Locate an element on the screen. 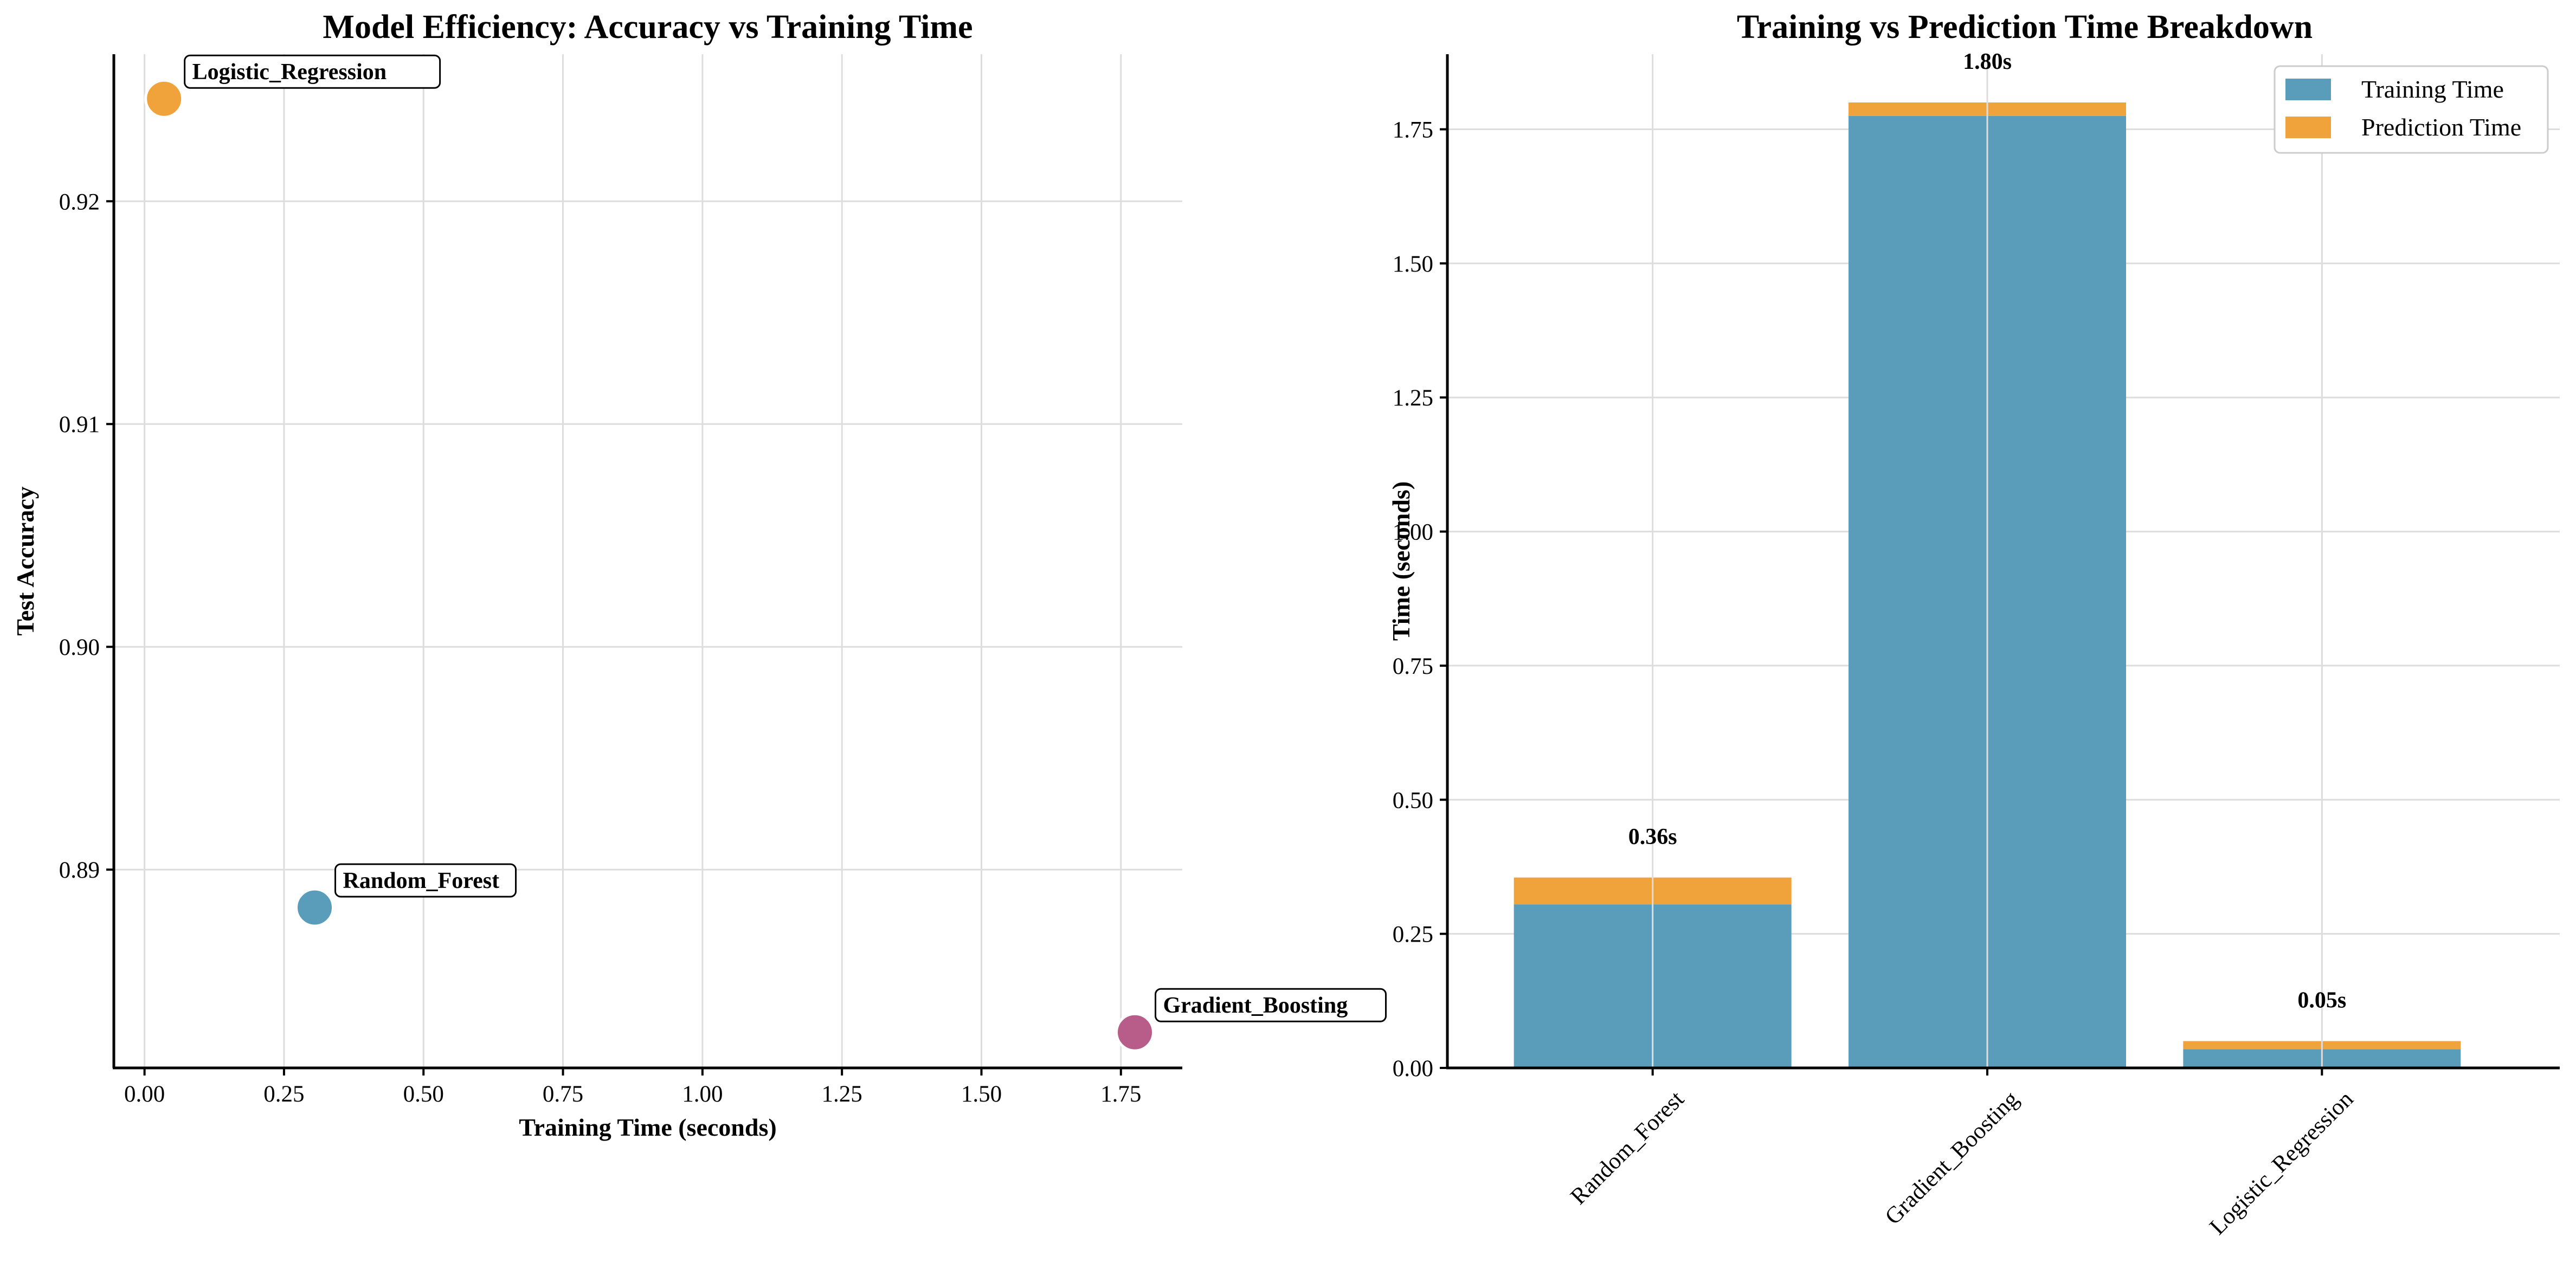 The image size is (2576, 1275). legend-label-prediction-time: Prediction Time is located at coordinates (2441, 127).